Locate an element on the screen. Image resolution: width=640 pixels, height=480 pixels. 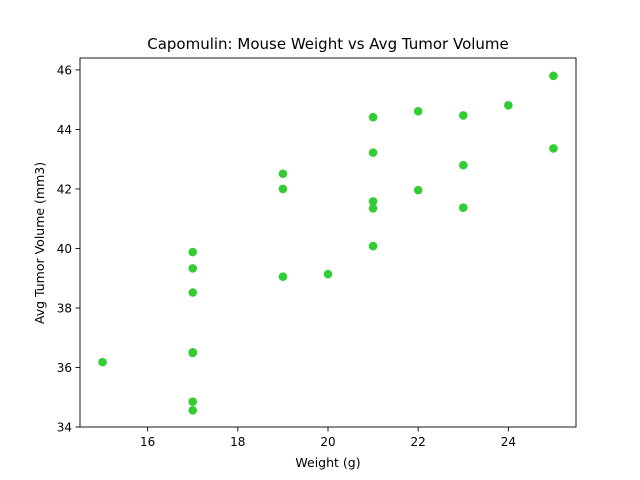
x-tick-label: 16 is located at coordinates (147, 442).